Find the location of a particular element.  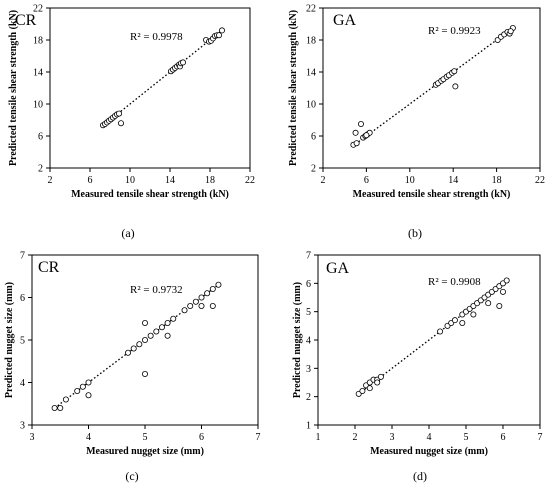

y-tick-label: 7 is located at coordinates (22, 256).